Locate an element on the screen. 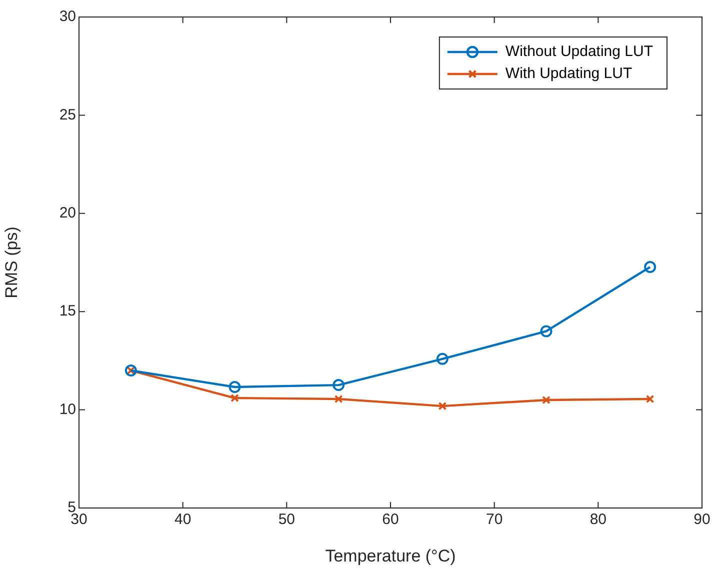 Image resolution: width=718 pixels, height=569 pixels. legend-label: Without Updating LUT is located at coordinates (579, 51).